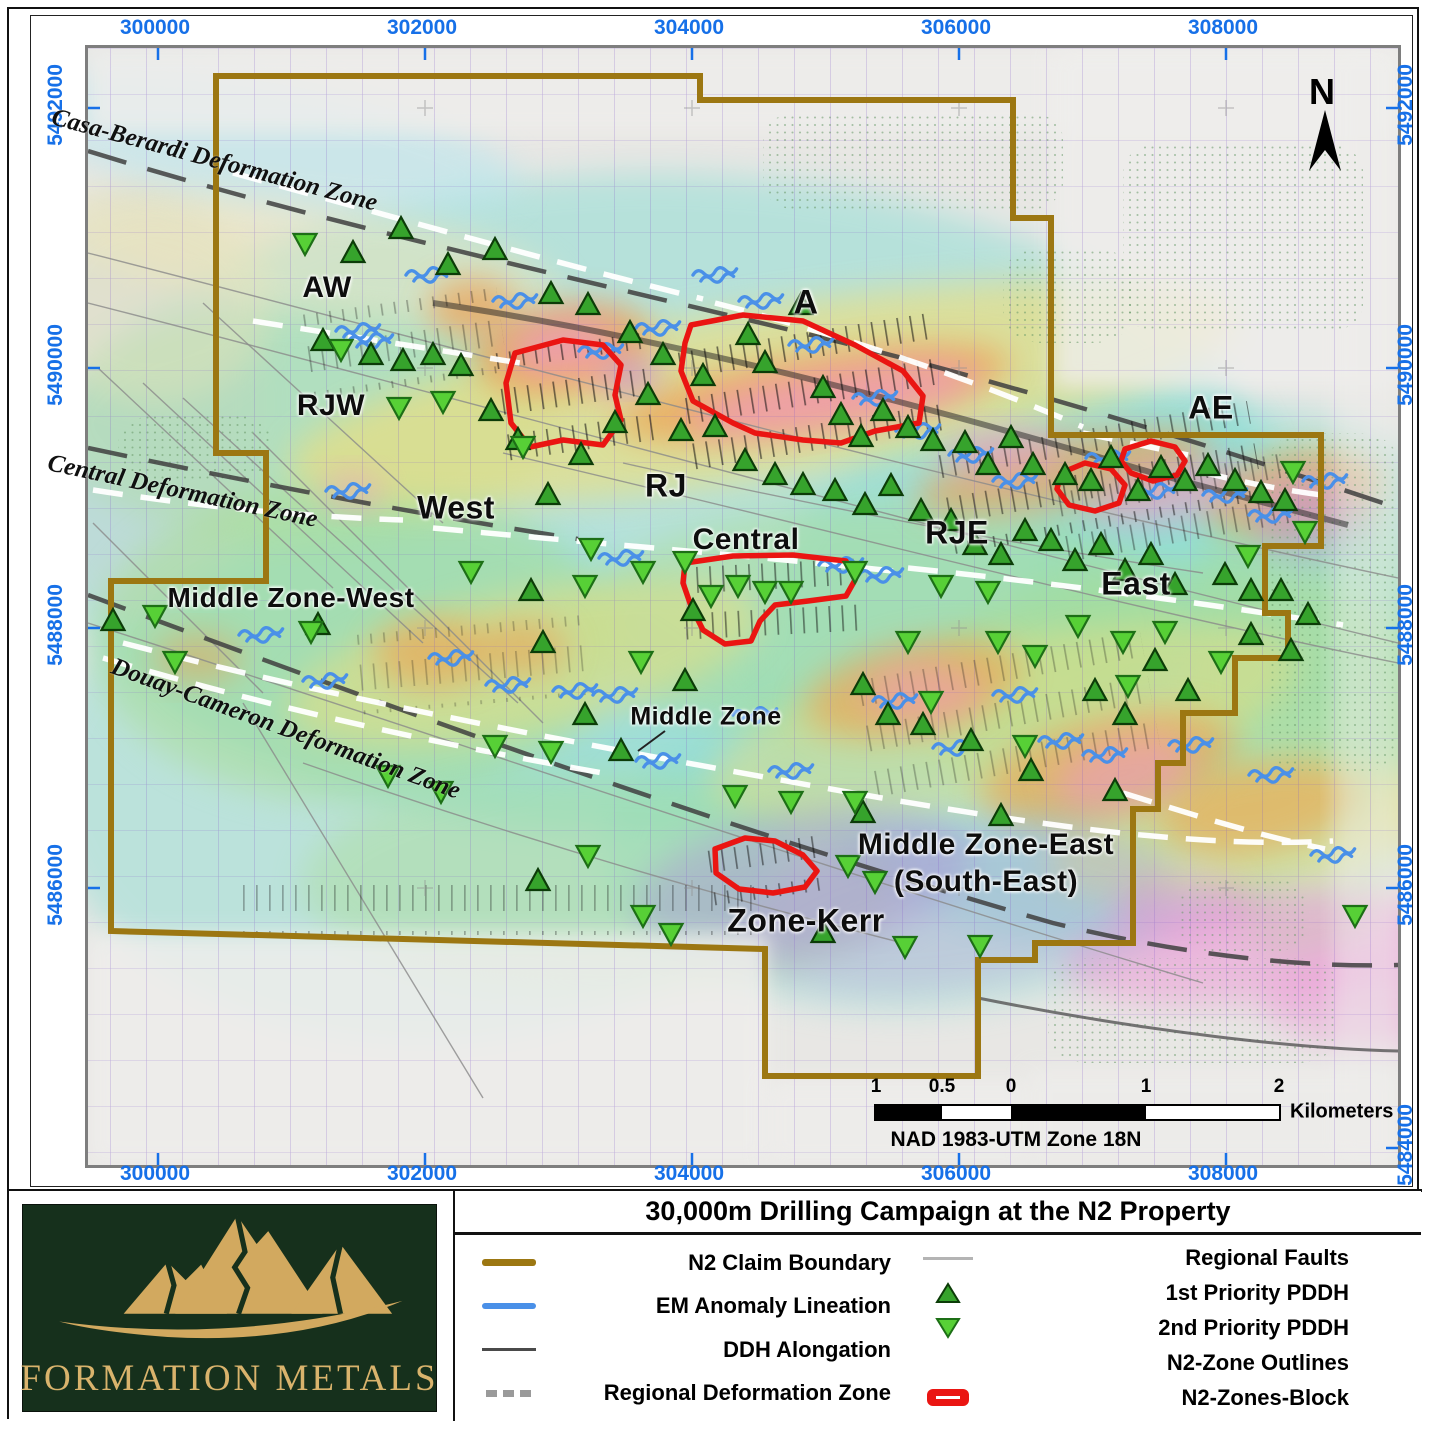 This screenshot has width=1430, height=1430. Describe the element at coordinates (1257, 1362) in the screenshot. I see `legend-label: N2-Zone Outlines` at that location.